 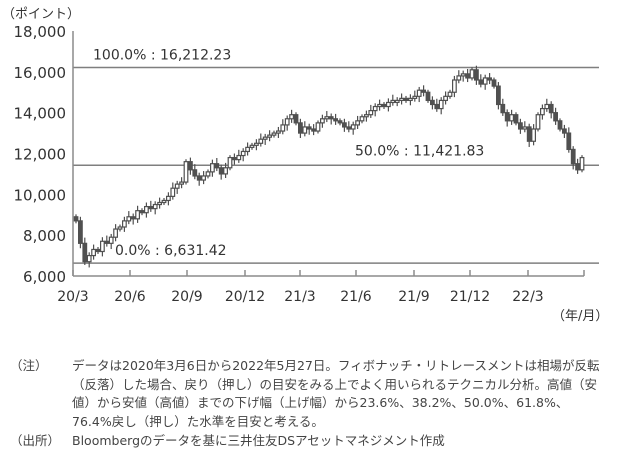 What do you see at coordinates (356, 297) in the screenshot?
I see `x-tick-label: 21/6` at bounding box center [356, 297].